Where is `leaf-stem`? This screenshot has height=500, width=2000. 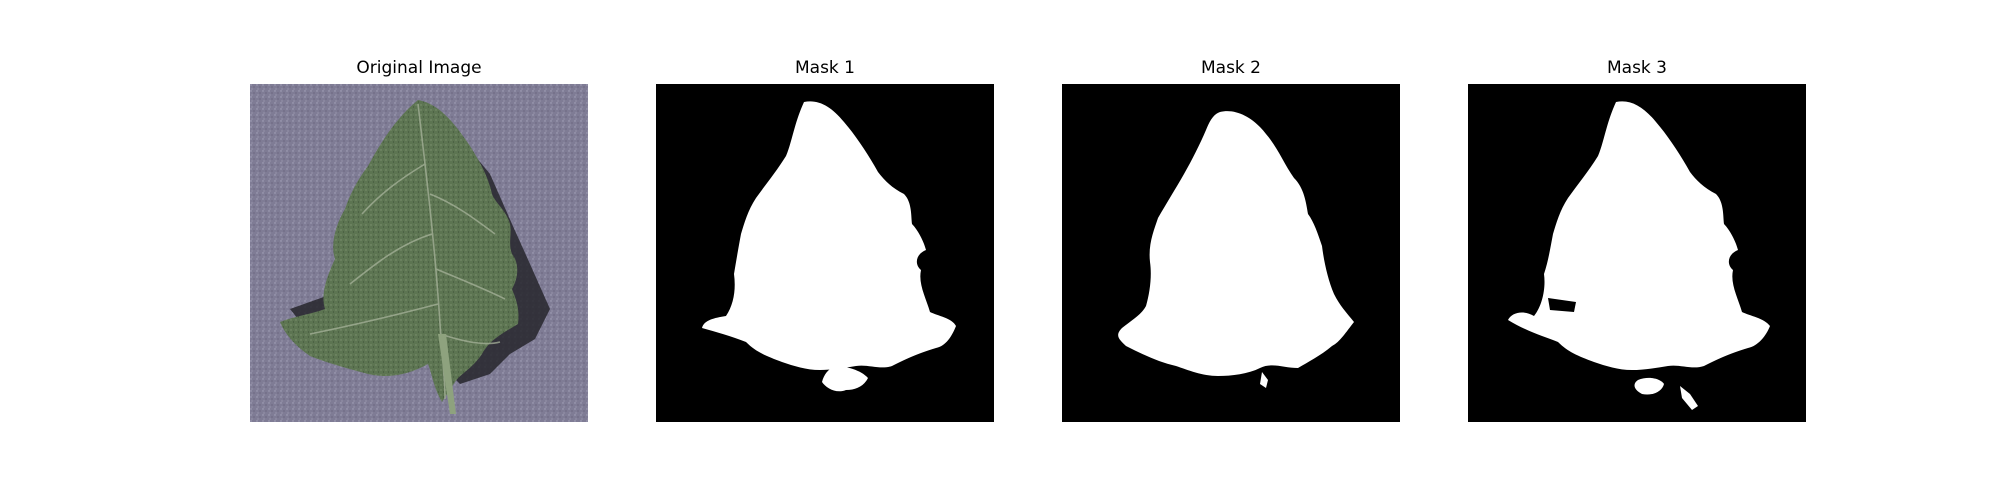
leaf-stem is located at coordinates (447, 374).